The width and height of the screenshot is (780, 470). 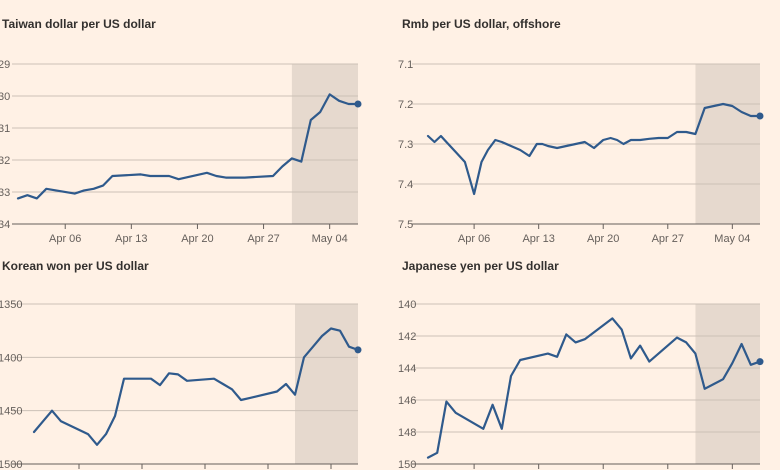 I want to click on y-tick-label: 7.2, so click(x=405, y=105).